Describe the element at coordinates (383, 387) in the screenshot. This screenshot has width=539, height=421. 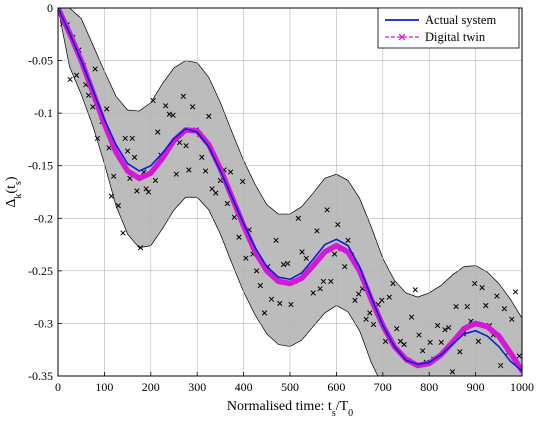
I see `x-tick-label: 700` at that location.